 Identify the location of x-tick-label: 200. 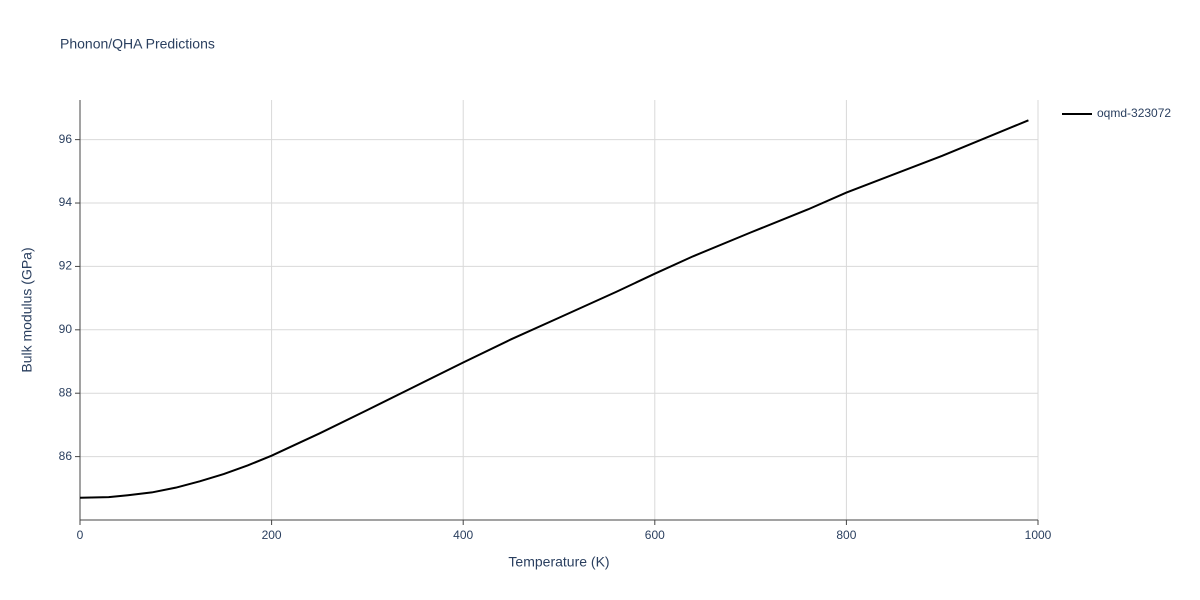
(272, 535).